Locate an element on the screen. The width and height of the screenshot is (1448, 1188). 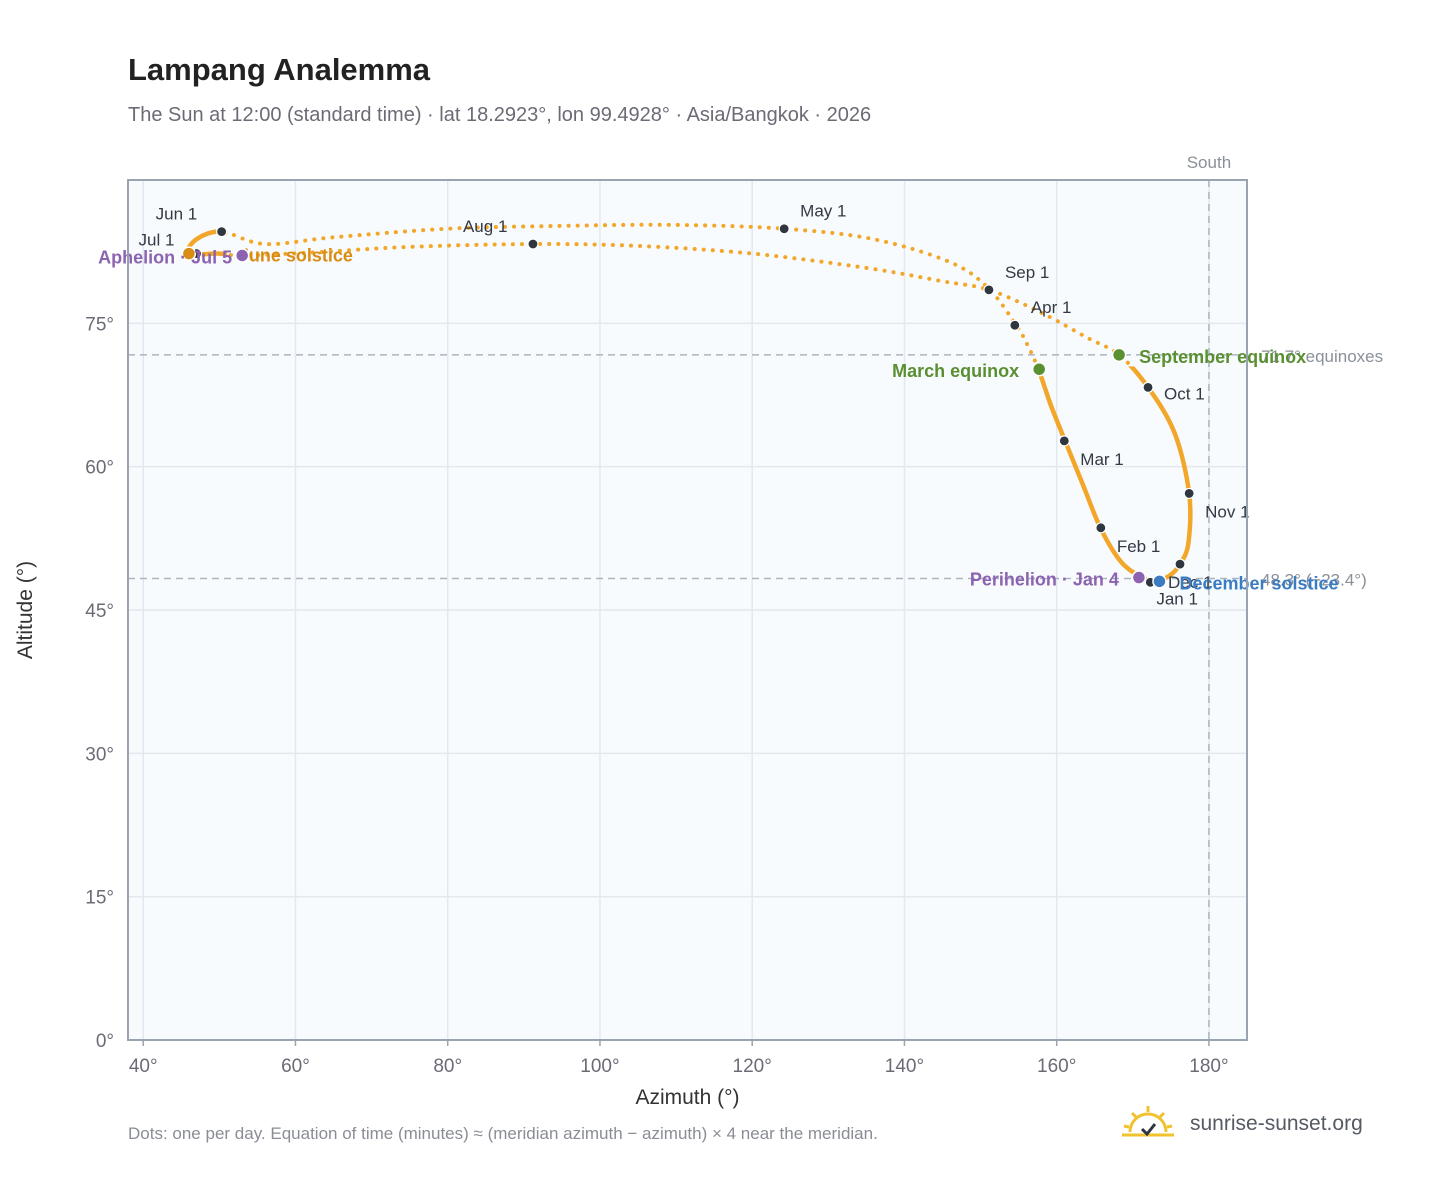
y-tick-label: 0° is located at coordinates (105, 1041).